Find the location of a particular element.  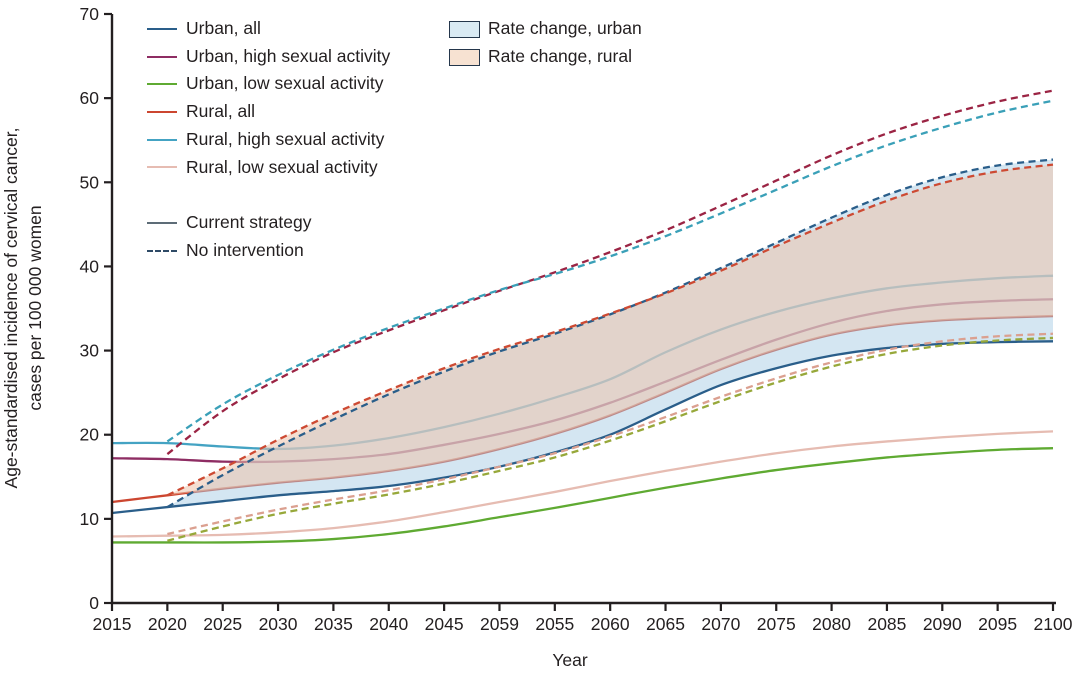

x-tick-label: 2095 is located at coordinates (997, 624).